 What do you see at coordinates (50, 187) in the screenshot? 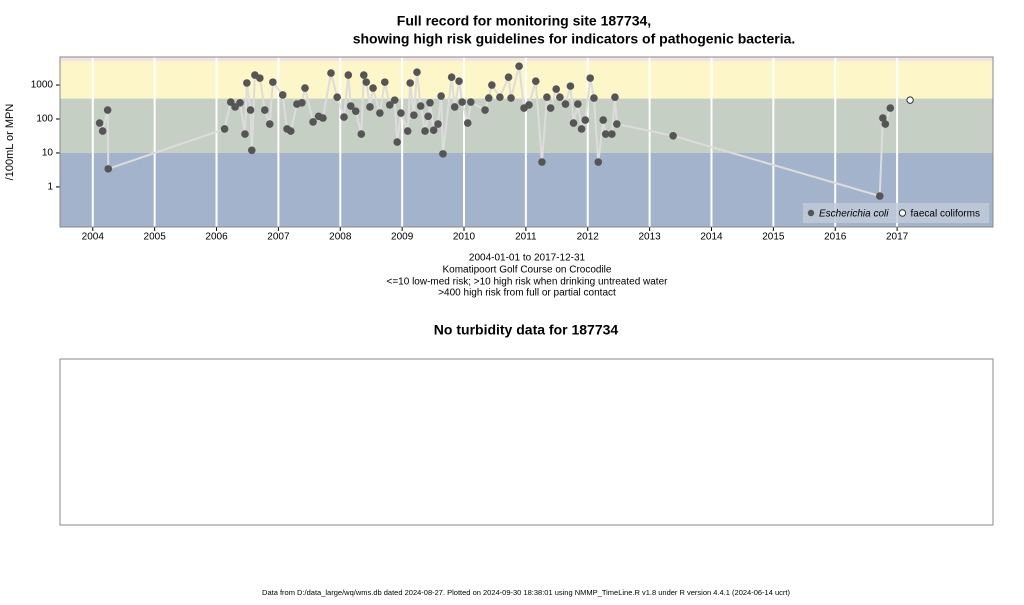
I see `y-tick-label: 1` at bounding box center [50, 187].